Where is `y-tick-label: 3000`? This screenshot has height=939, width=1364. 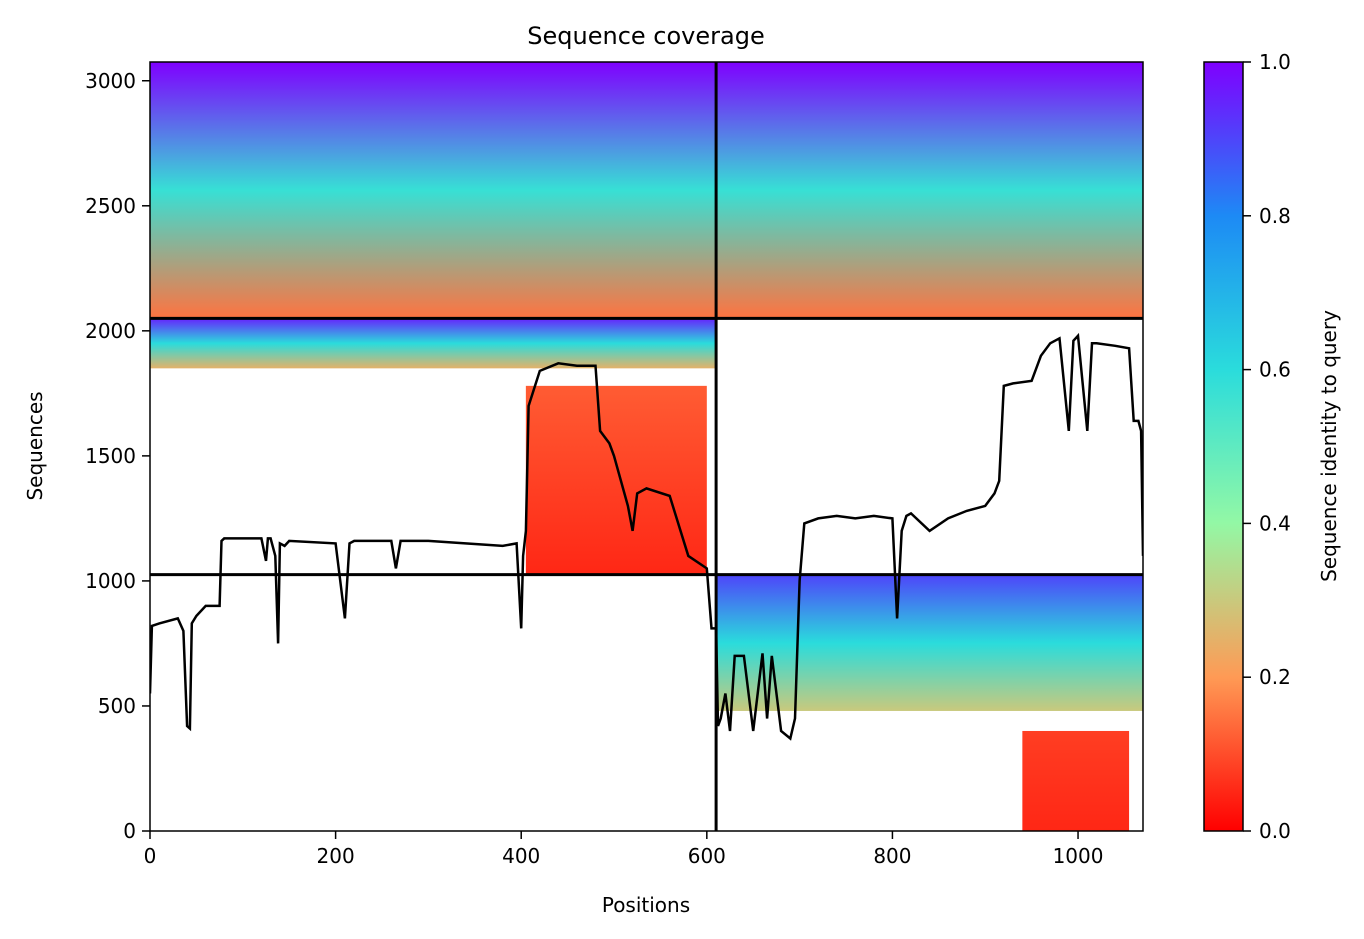
y-tick-label: 3000 is located at coordinates (110, 81).